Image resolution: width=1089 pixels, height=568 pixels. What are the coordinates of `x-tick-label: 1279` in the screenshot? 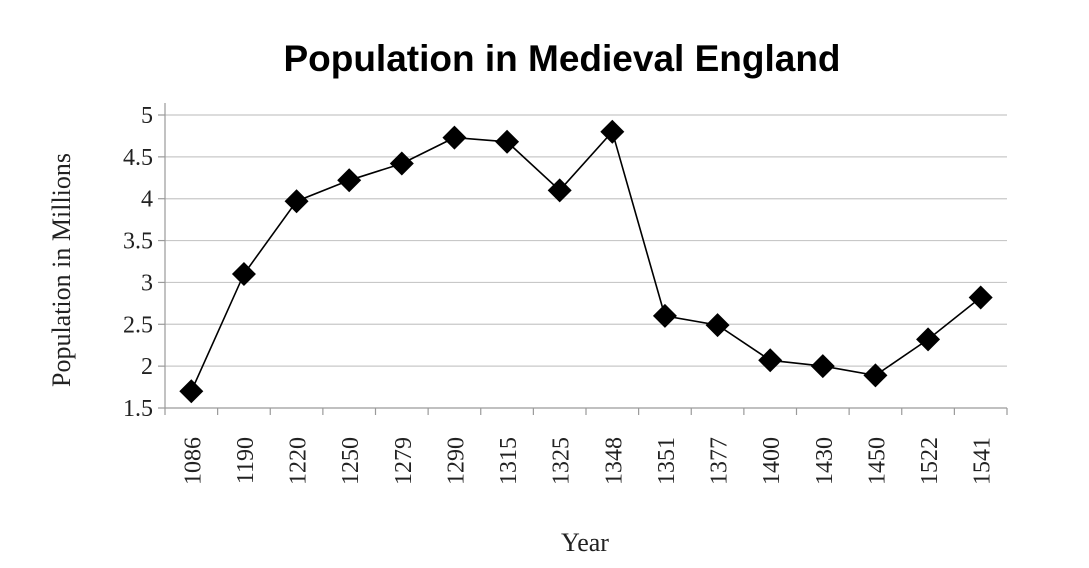 It's located at (404, 461).